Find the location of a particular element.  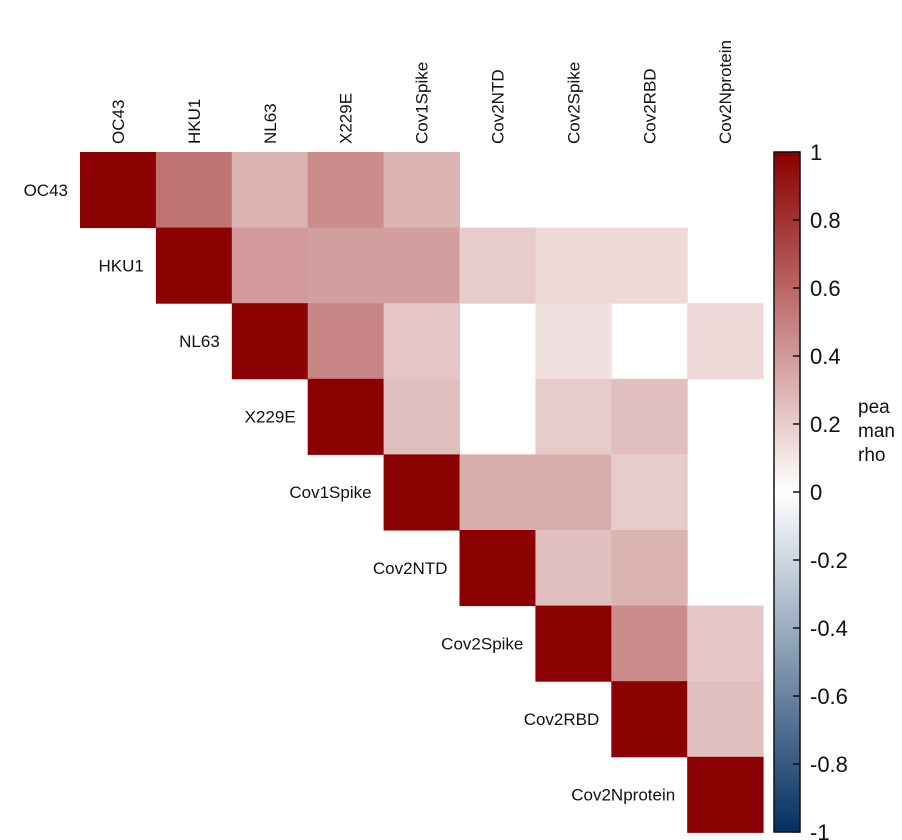

legend-tick-label: -0.2 is located at coordinates (829, 560).